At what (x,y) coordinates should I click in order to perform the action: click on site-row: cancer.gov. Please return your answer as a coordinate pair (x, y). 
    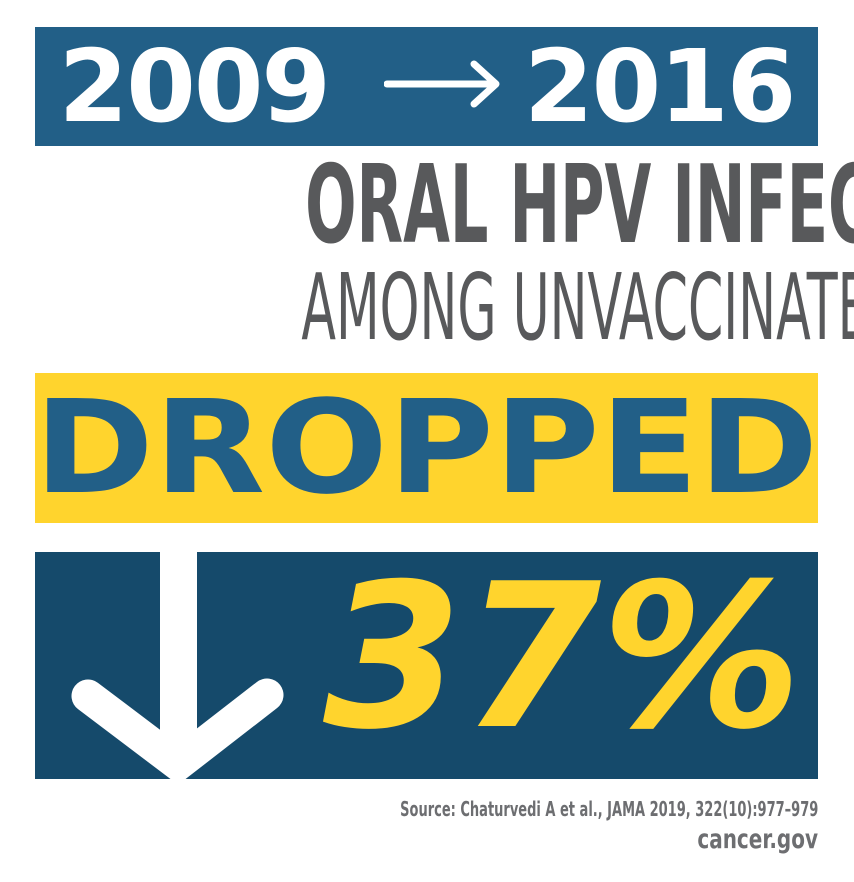
    Looking at the image, I should click on (496, 840).